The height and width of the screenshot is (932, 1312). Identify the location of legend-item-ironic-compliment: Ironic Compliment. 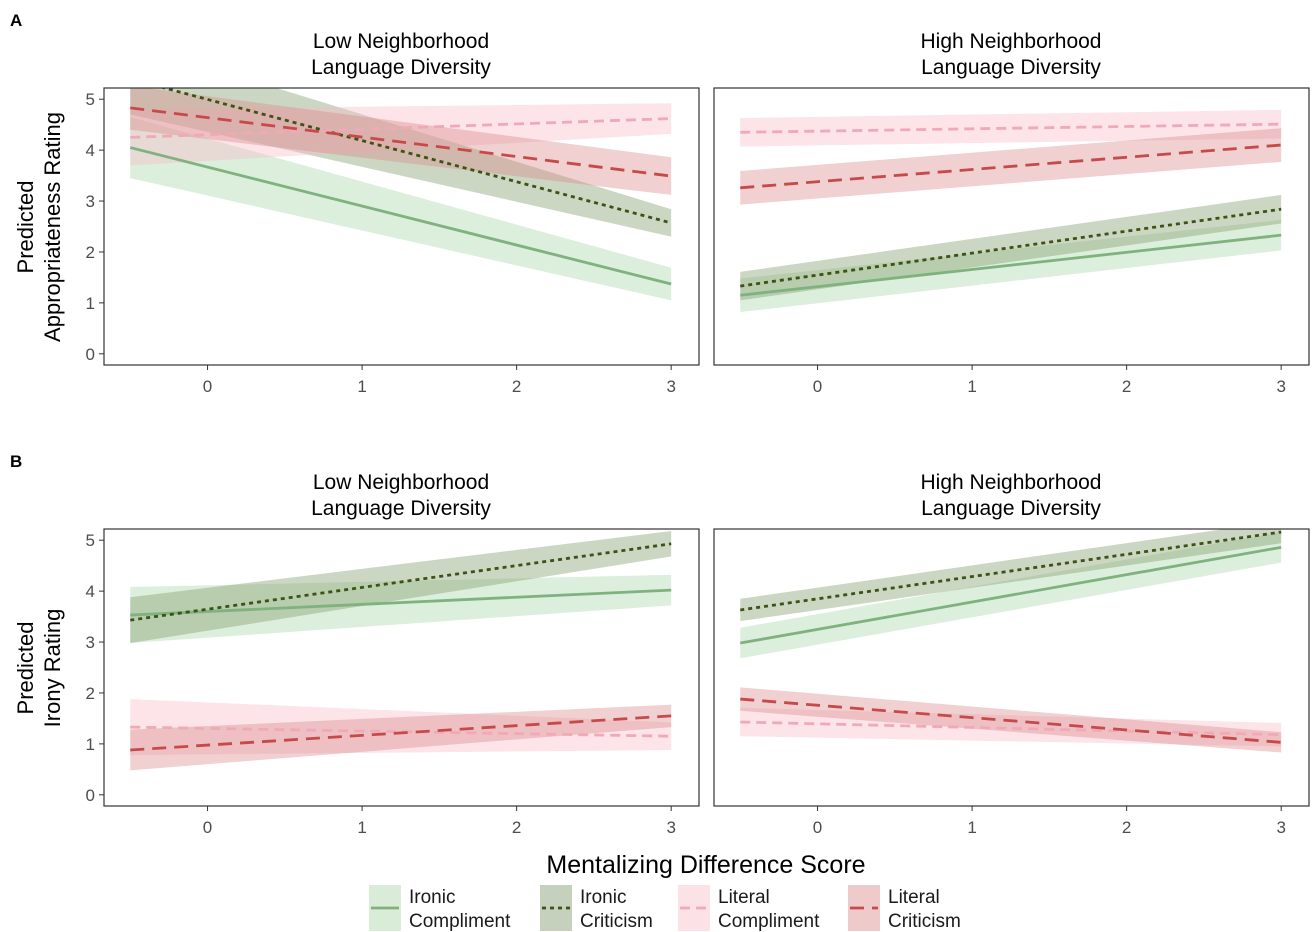
(440, 908).